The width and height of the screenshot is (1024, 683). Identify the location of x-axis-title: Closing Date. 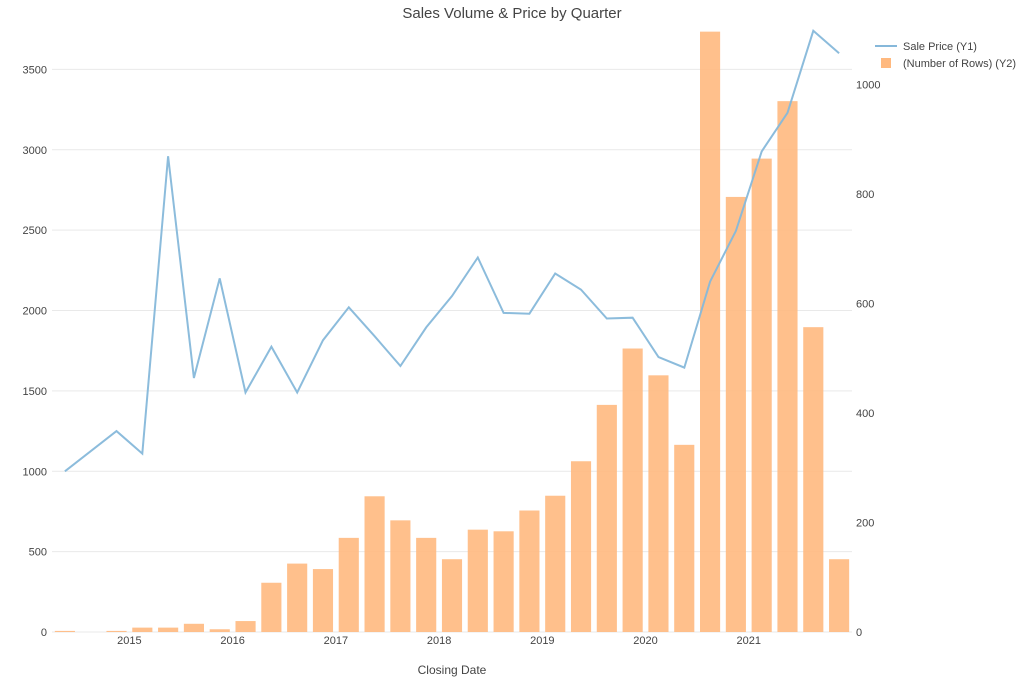
(452, 670).